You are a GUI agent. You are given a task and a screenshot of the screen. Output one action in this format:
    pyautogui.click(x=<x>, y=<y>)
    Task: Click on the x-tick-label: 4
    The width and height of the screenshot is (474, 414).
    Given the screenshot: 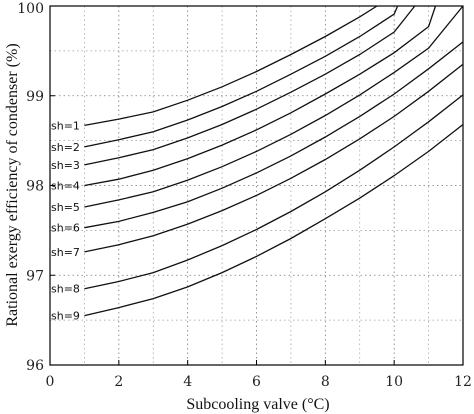 What is the action you would take?
    pyautogui.click(x=187, y=382)
    